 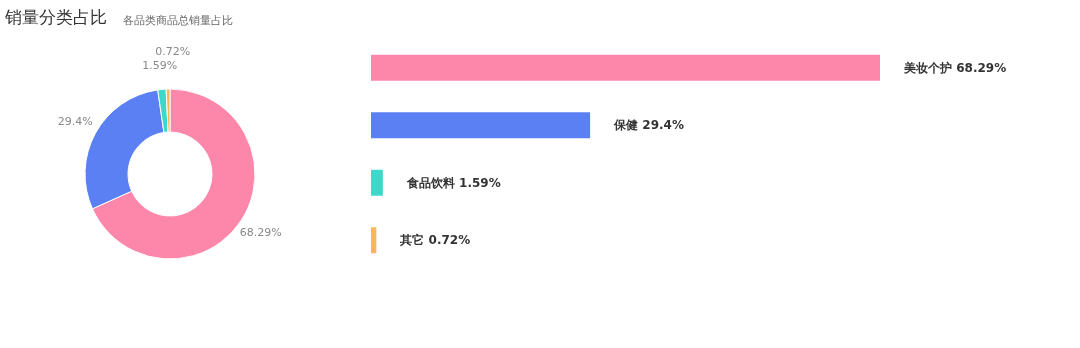 I want to click on chart-title: 销量分类占比, so click(x=55, y=17).